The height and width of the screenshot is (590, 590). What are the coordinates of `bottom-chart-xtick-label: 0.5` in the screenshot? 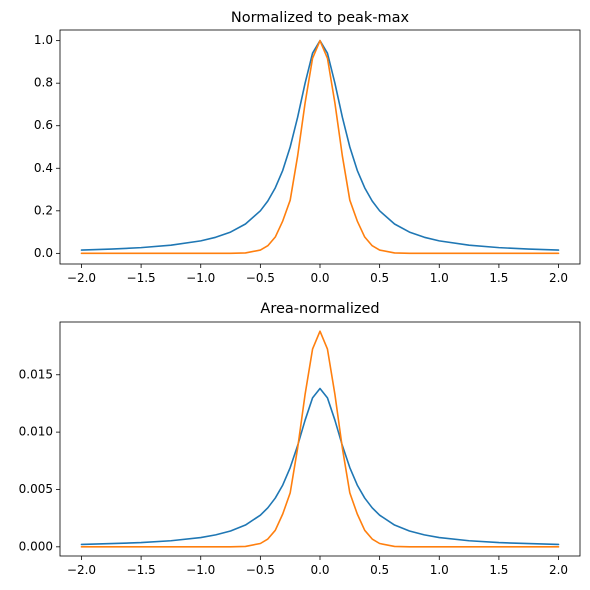 It's located at (379, 570).